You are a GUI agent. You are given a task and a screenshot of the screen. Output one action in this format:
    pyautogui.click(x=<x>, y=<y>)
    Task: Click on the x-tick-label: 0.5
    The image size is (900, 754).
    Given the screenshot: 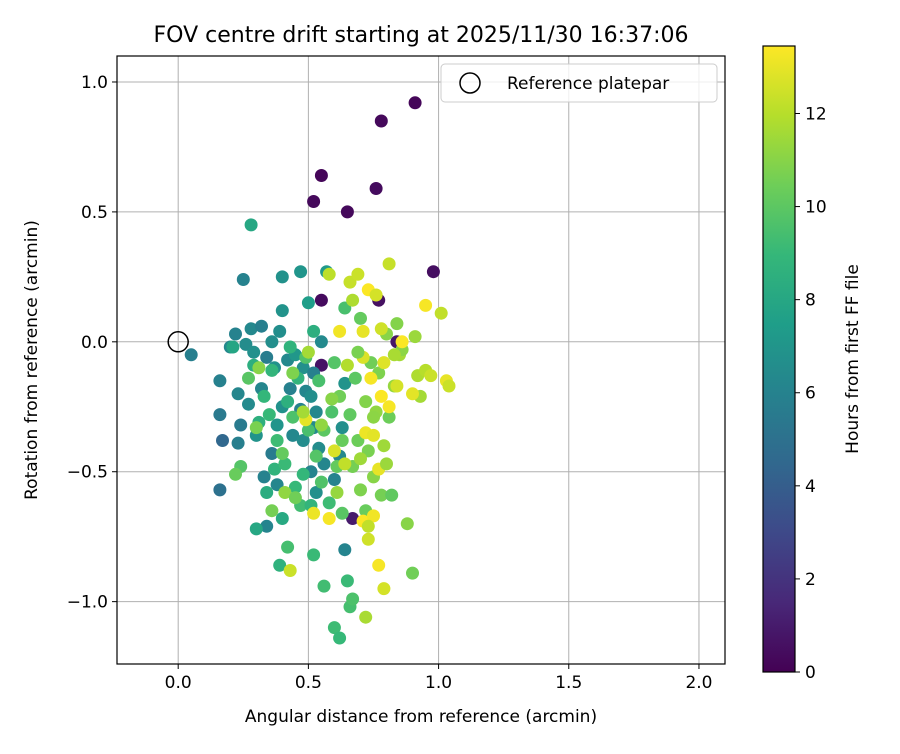 What is the action you would take?
    pyautogui.click(x=308, y=683)
    